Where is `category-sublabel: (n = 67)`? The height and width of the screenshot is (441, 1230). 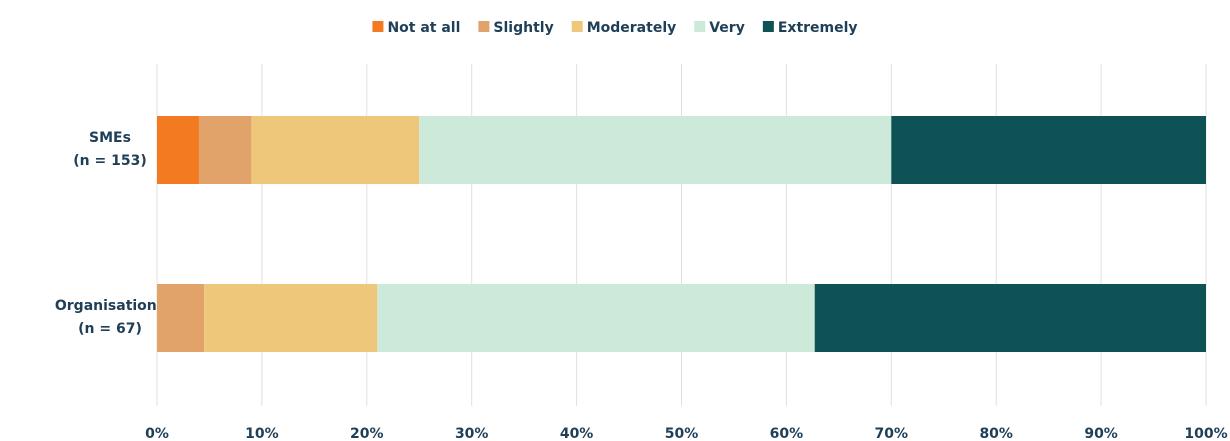 category-sublabel: (n = 67) is located at coordinates (110, 329).